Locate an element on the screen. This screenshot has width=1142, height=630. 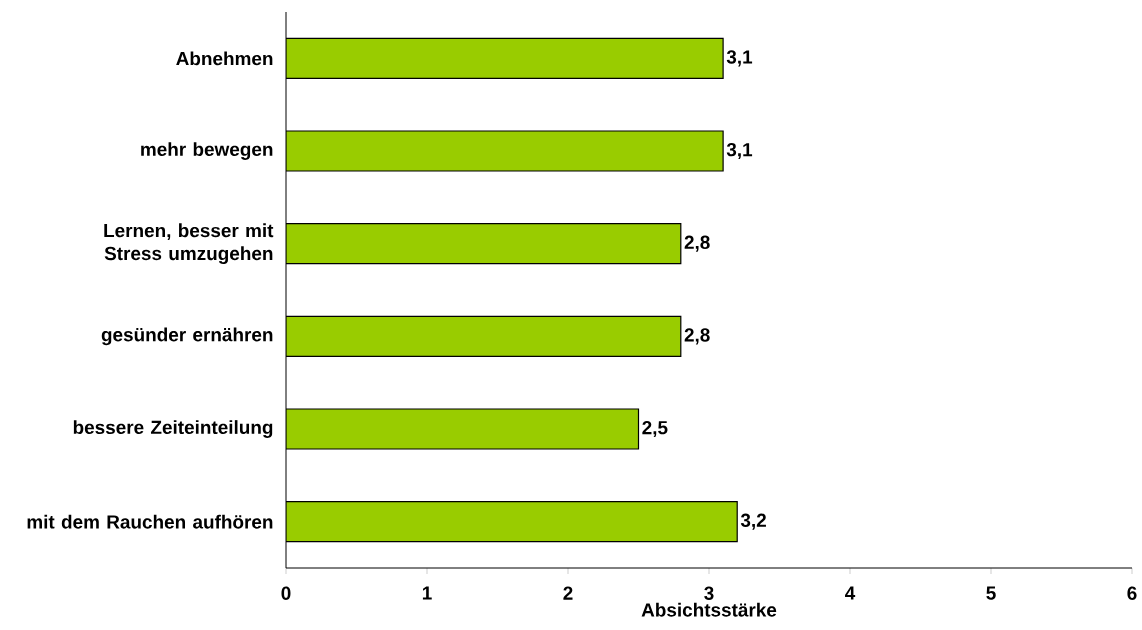
x-tick-label: 4 is located at coordinates (850, 593).